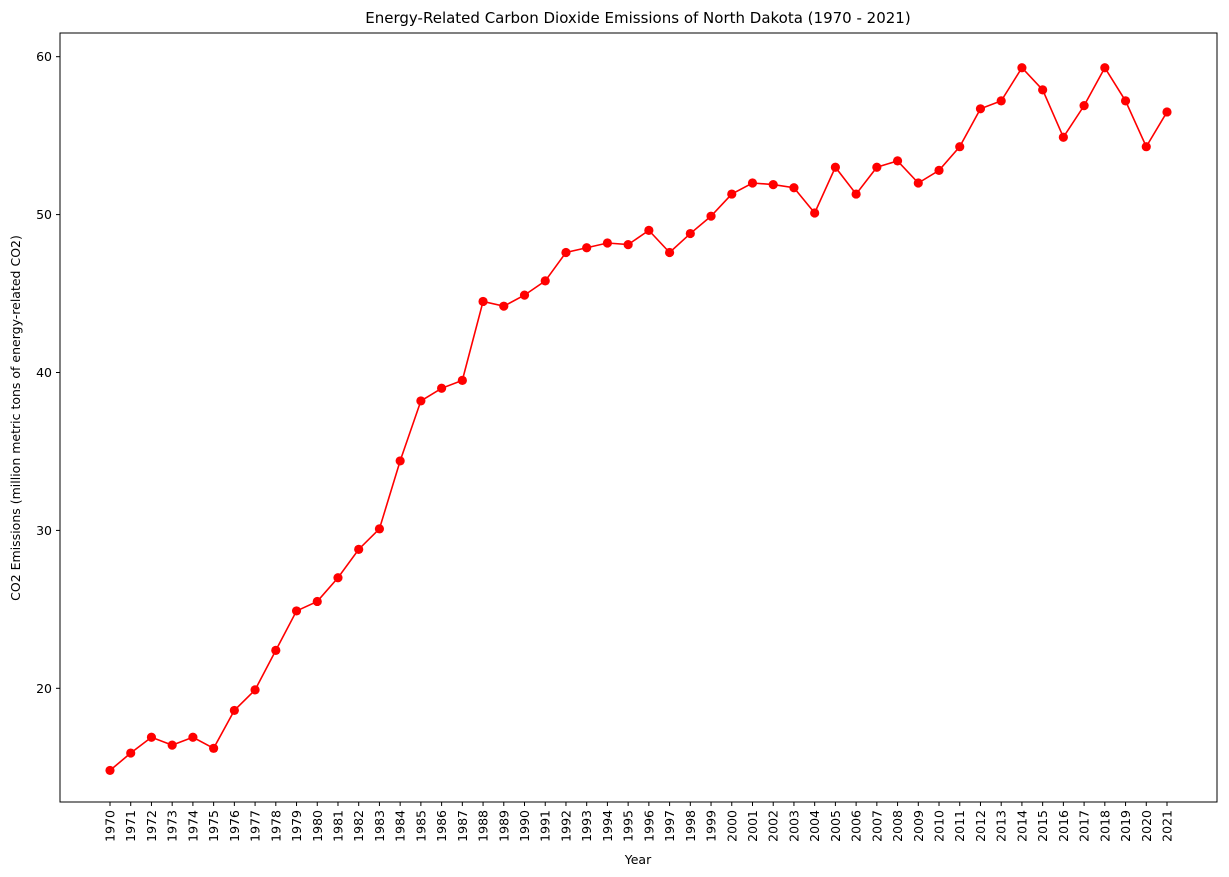 This screenshot has width=1229, height=877. Describe the element at coordinates (638, 859) in the screenshot. I see `x-axis-label: Year` at that location.